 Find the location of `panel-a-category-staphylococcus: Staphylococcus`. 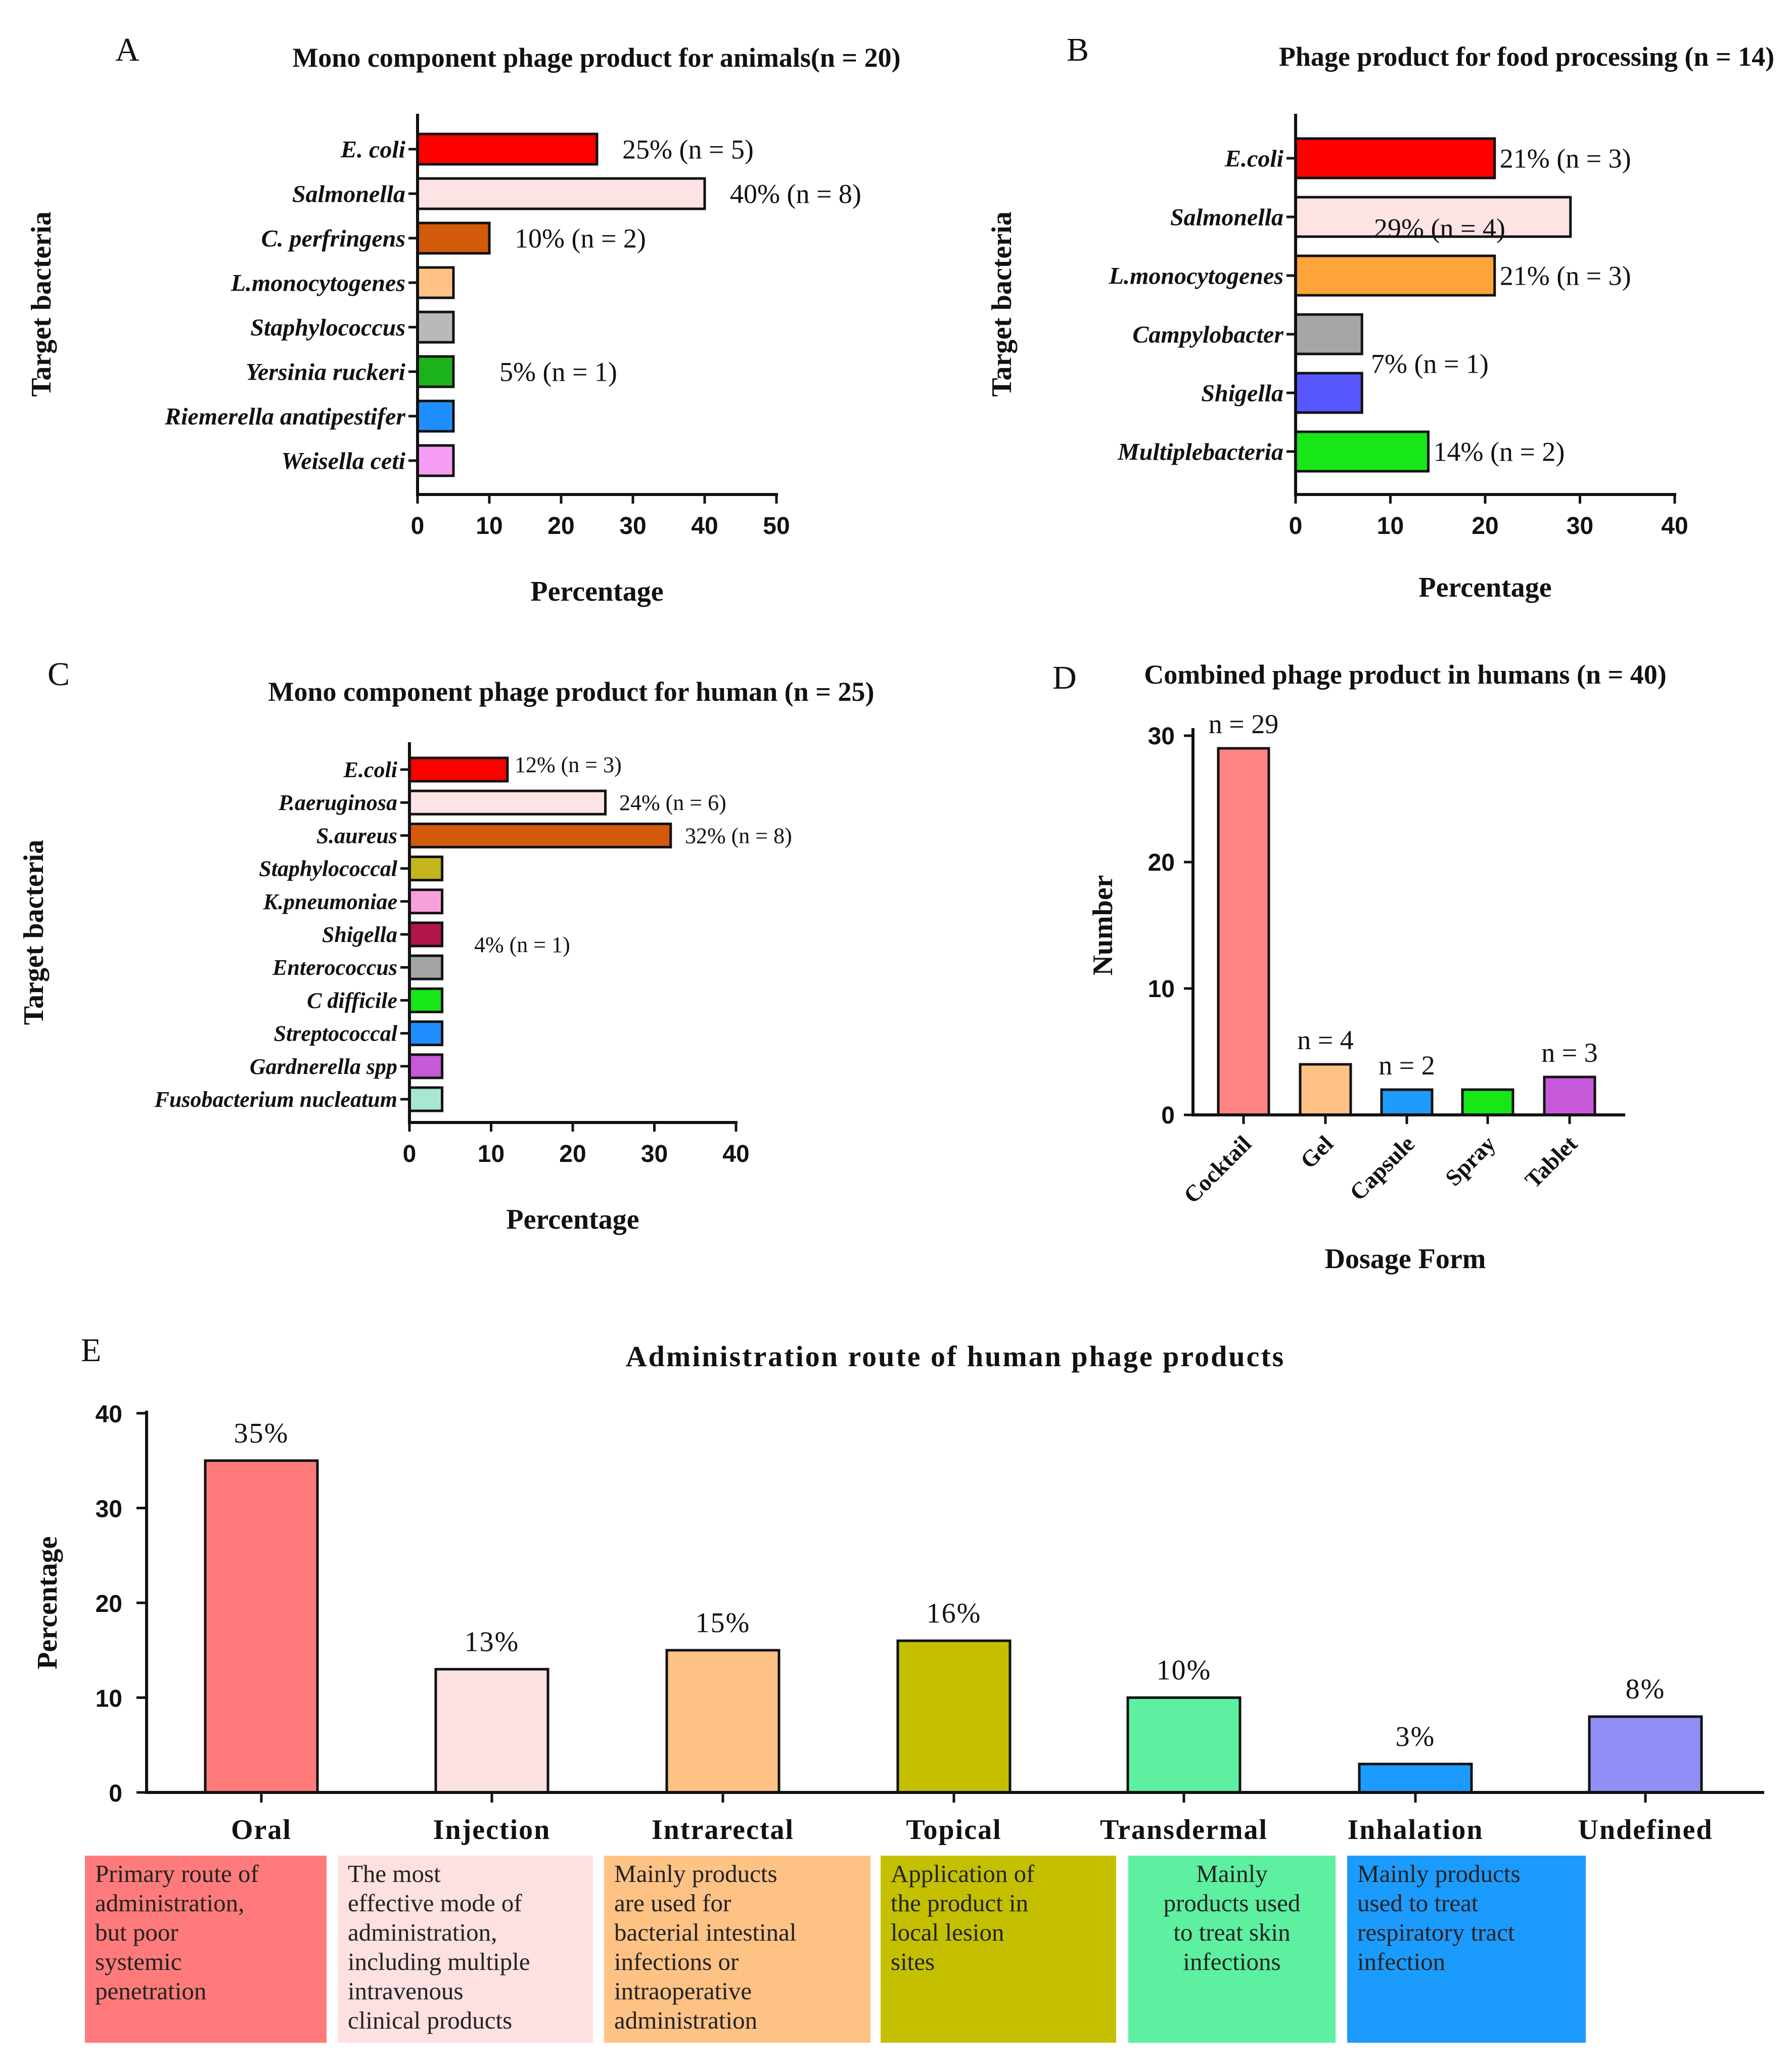

panel-a-category-staphylococcus: Staphylococcus is located at coordinates (328, 327).